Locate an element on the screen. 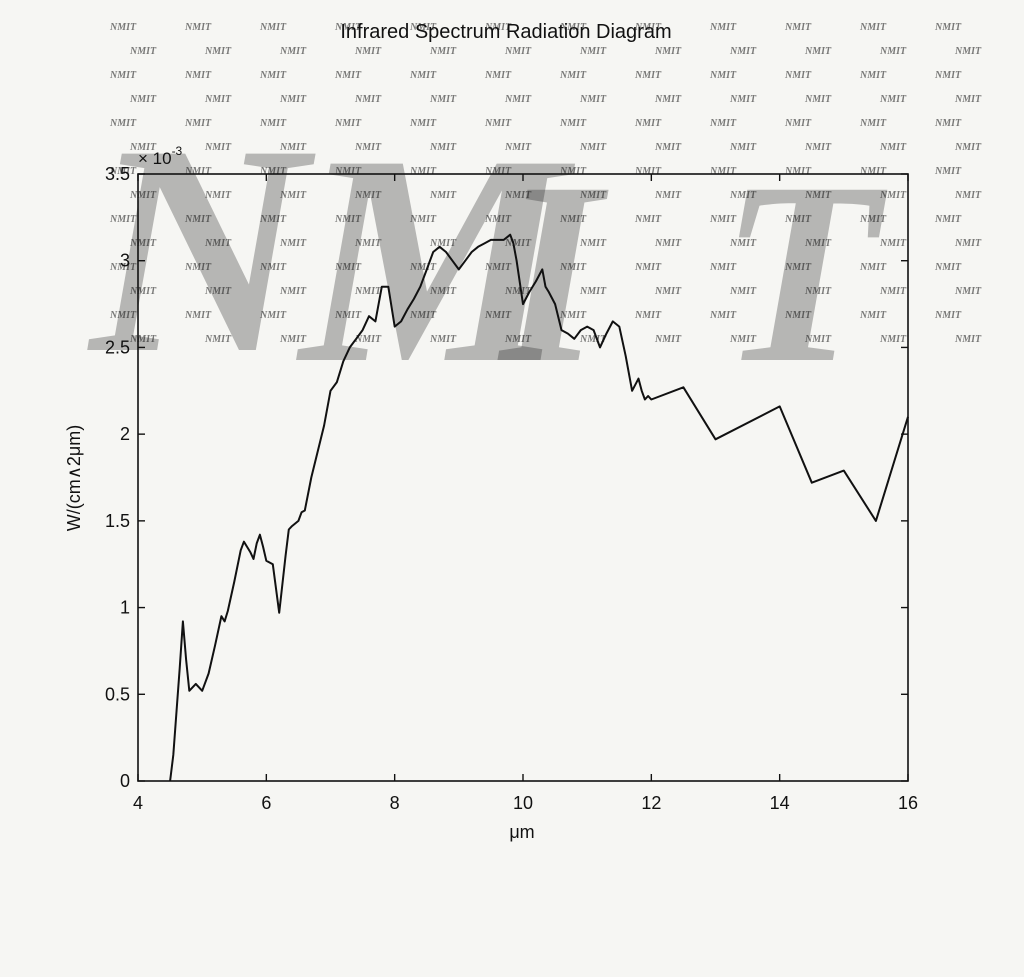 The height and width of the screenshot is (977, 1024). y-tick-label: 1 is located at coordinates (125, 608).